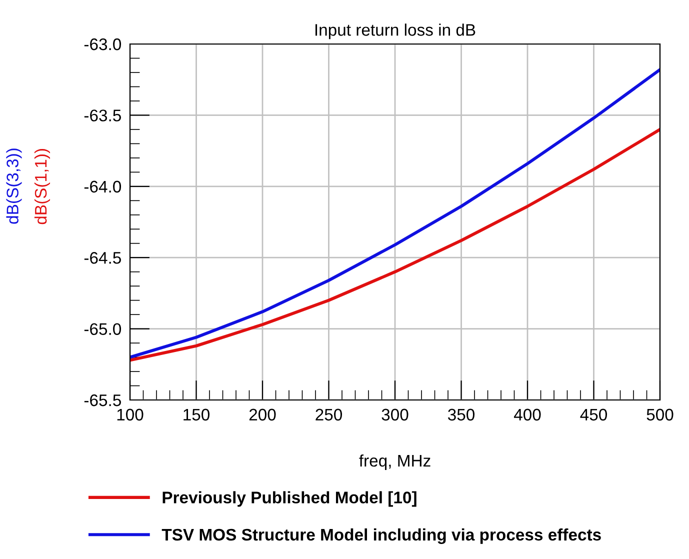 This screenshot has height=559, width=689. What do you see at coordinates (103, 186) in the screenshot?
I see `y-tick-label: -64.0` at bounding box center [103, 186].